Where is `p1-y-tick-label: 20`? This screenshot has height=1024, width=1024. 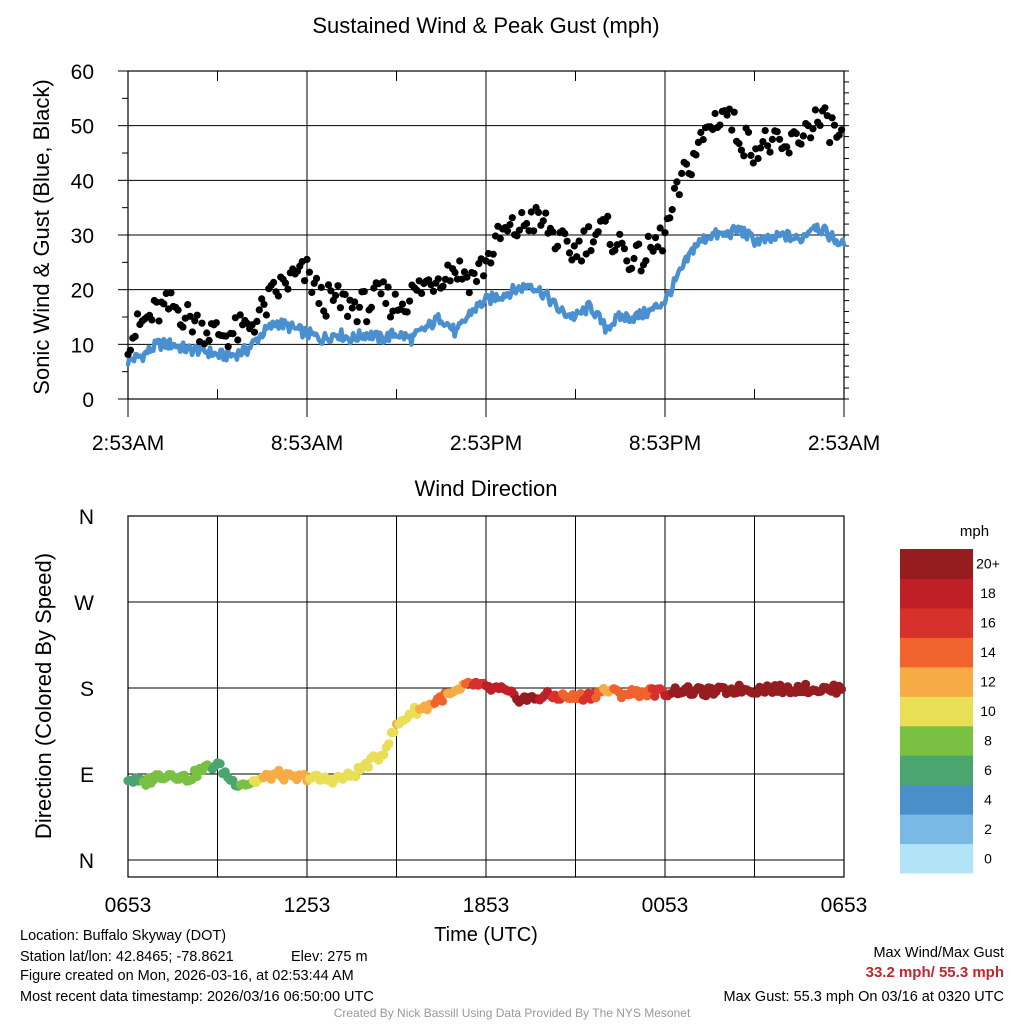 p1-y-tick-label: 20 is located at coordinates (82, 291).